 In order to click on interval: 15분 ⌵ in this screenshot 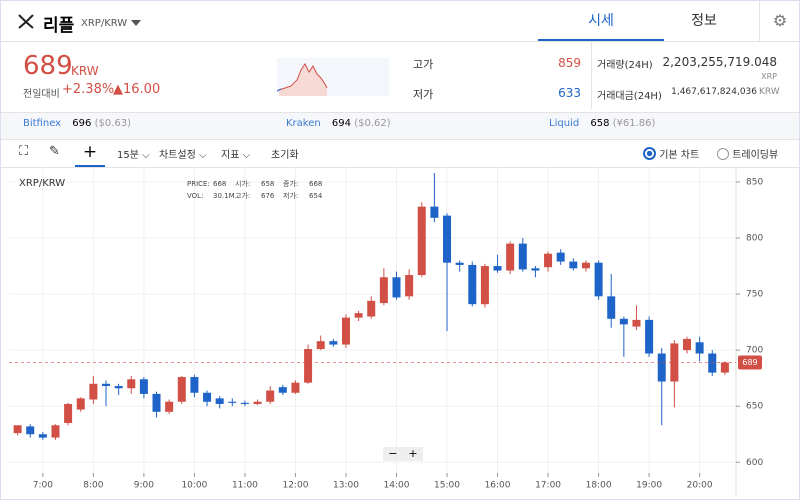, I will do `click(133, 155)`.